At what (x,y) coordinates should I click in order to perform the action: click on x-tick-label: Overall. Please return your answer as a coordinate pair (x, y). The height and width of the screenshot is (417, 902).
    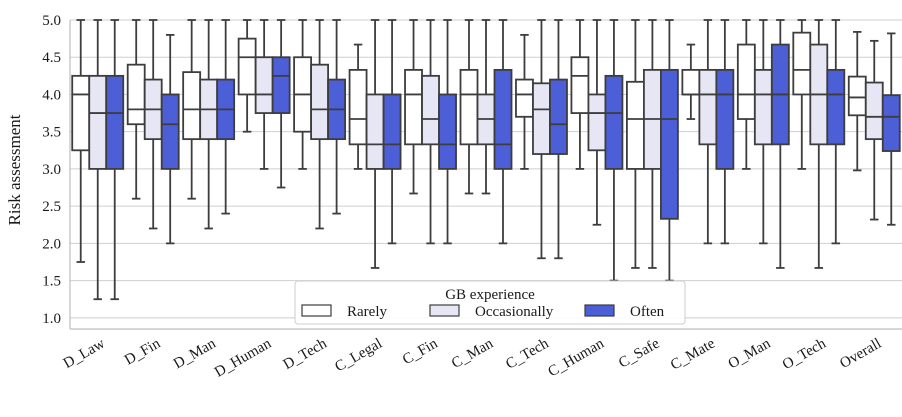
    Looking at the image, I should click on (860, 354).